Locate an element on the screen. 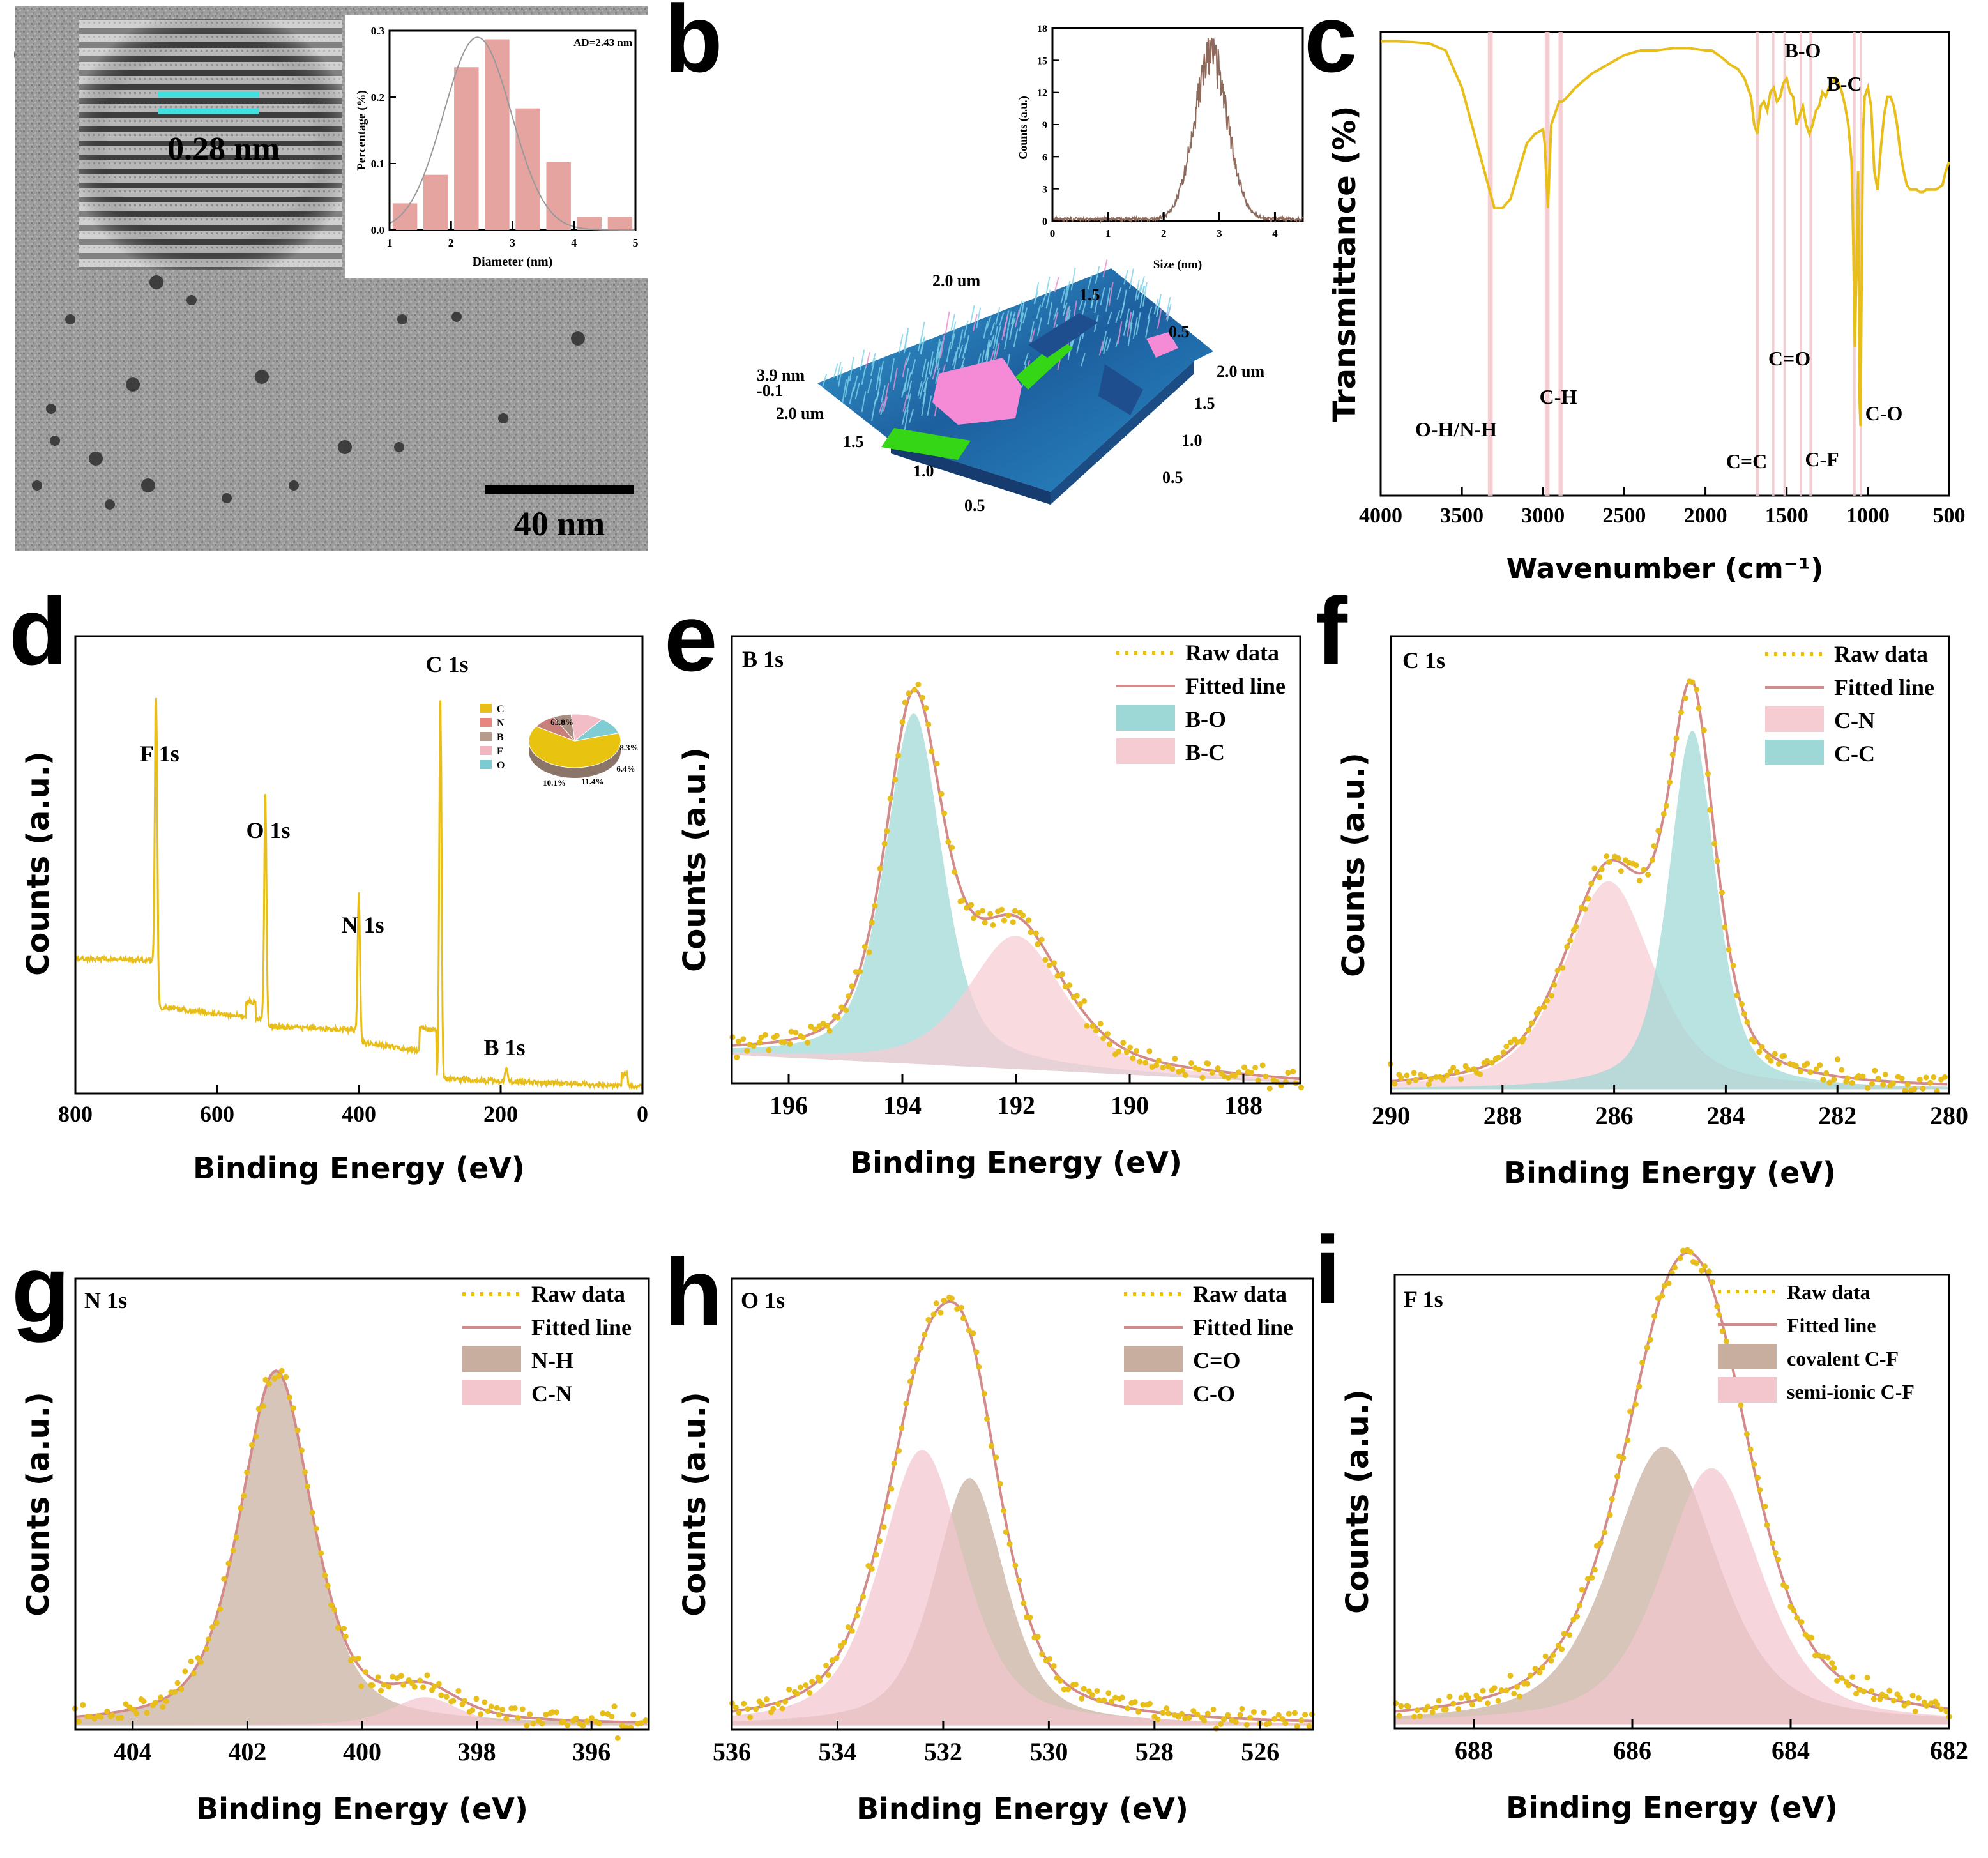 The height and width of the screenshot is (1858, 1988). histogram-bar is located at coordinates (435, 202).